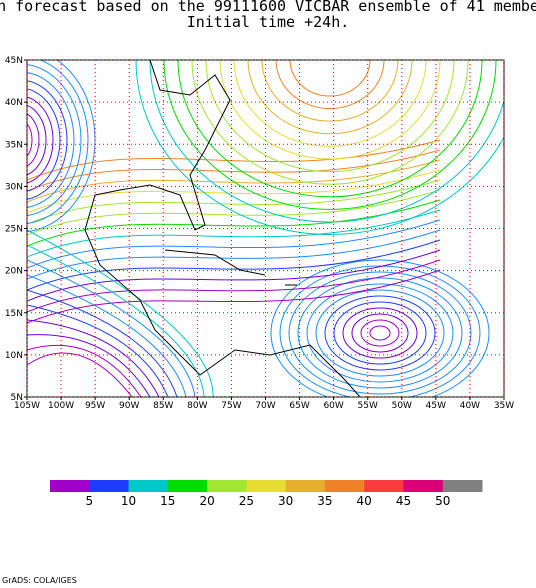 Image resolution: width=536 pixels, height=588 pixels. I want to click on y-tick-label: 45N, so click(14, 61).